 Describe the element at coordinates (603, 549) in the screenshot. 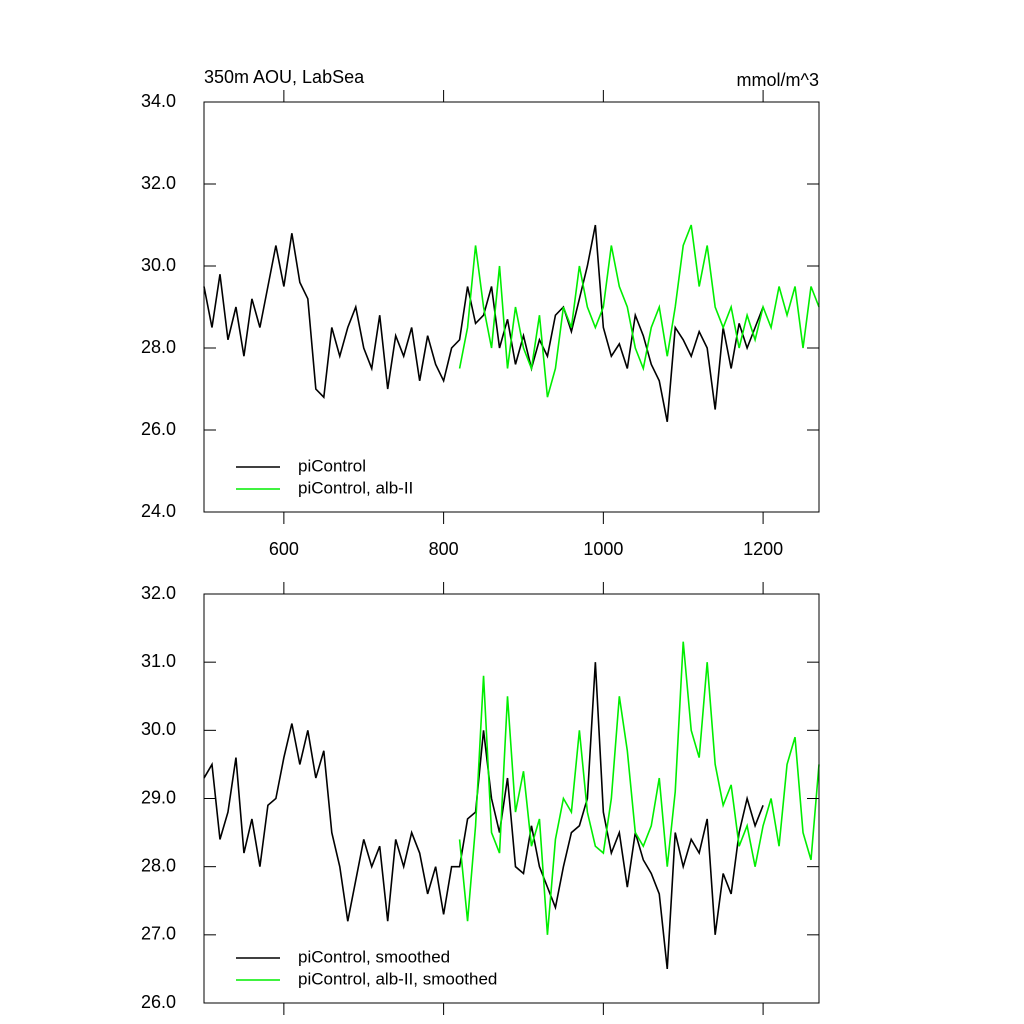

I see `x-tick-label: 1000` at that location.